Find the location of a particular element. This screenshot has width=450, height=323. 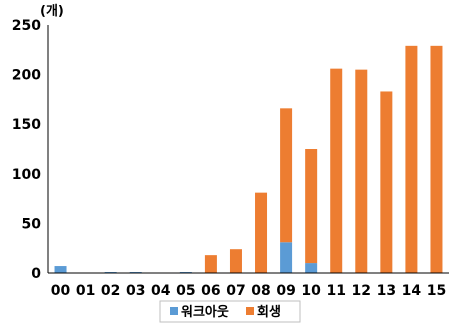

x-tick-label: 14 is located at coordinates (412, 291).